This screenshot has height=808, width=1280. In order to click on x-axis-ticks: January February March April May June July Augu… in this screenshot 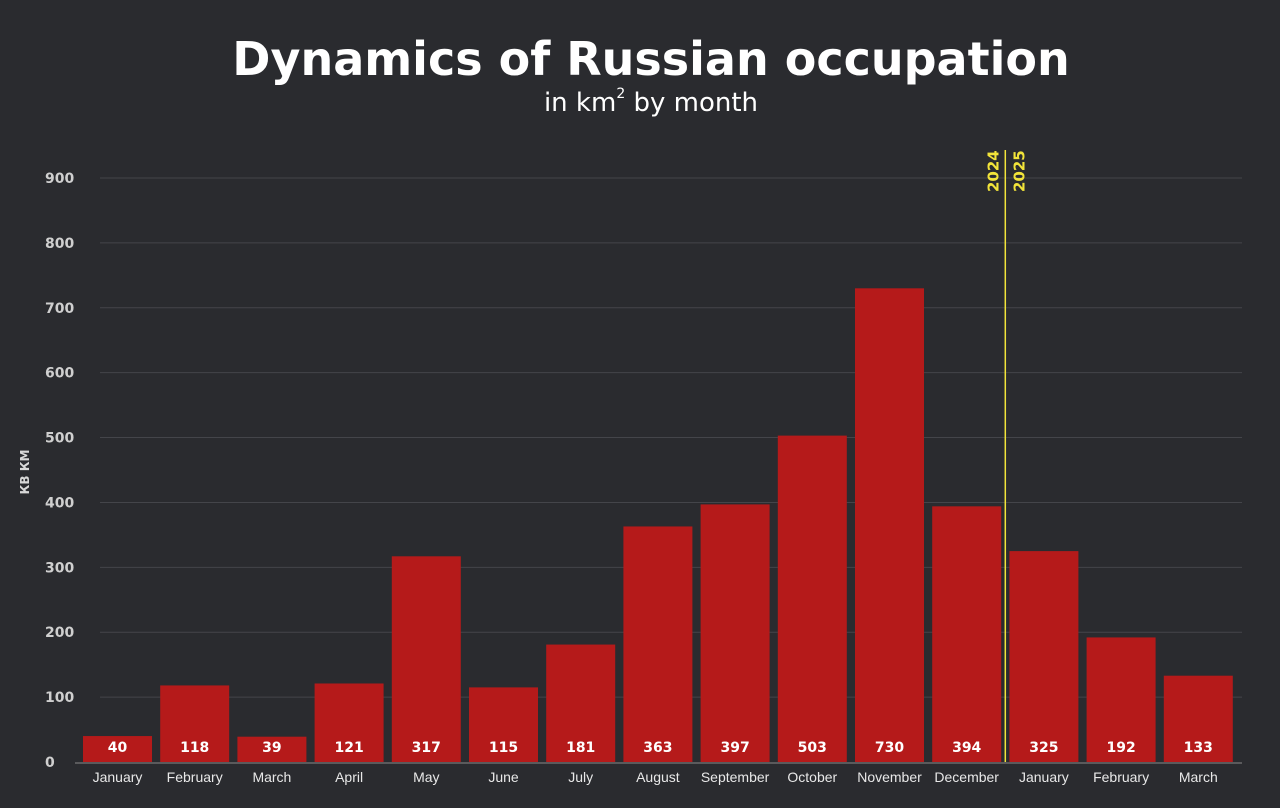, I will do `click(655, 777)`.